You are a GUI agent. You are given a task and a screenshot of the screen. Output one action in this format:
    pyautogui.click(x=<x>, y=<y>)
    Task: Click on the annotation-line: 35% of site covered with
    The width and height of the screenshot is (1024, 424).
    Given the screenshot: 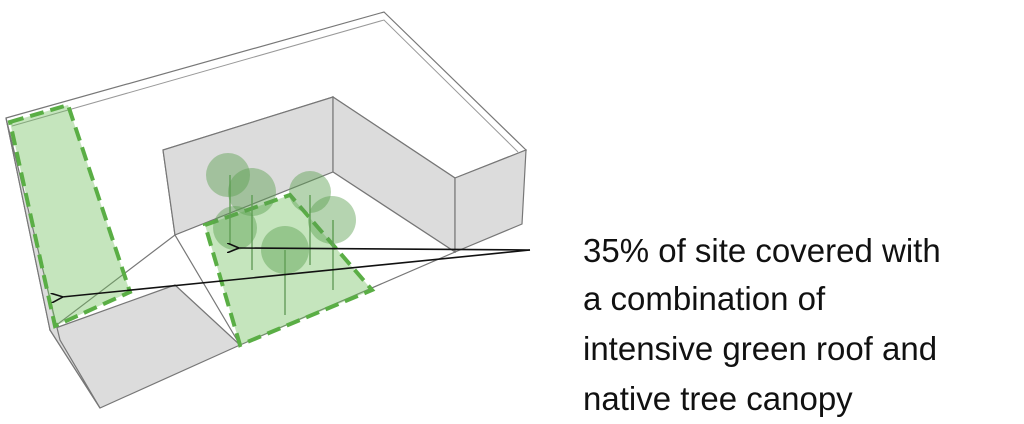 What is the action you would take?
    pyautogui.click(x=762, y=250)
    